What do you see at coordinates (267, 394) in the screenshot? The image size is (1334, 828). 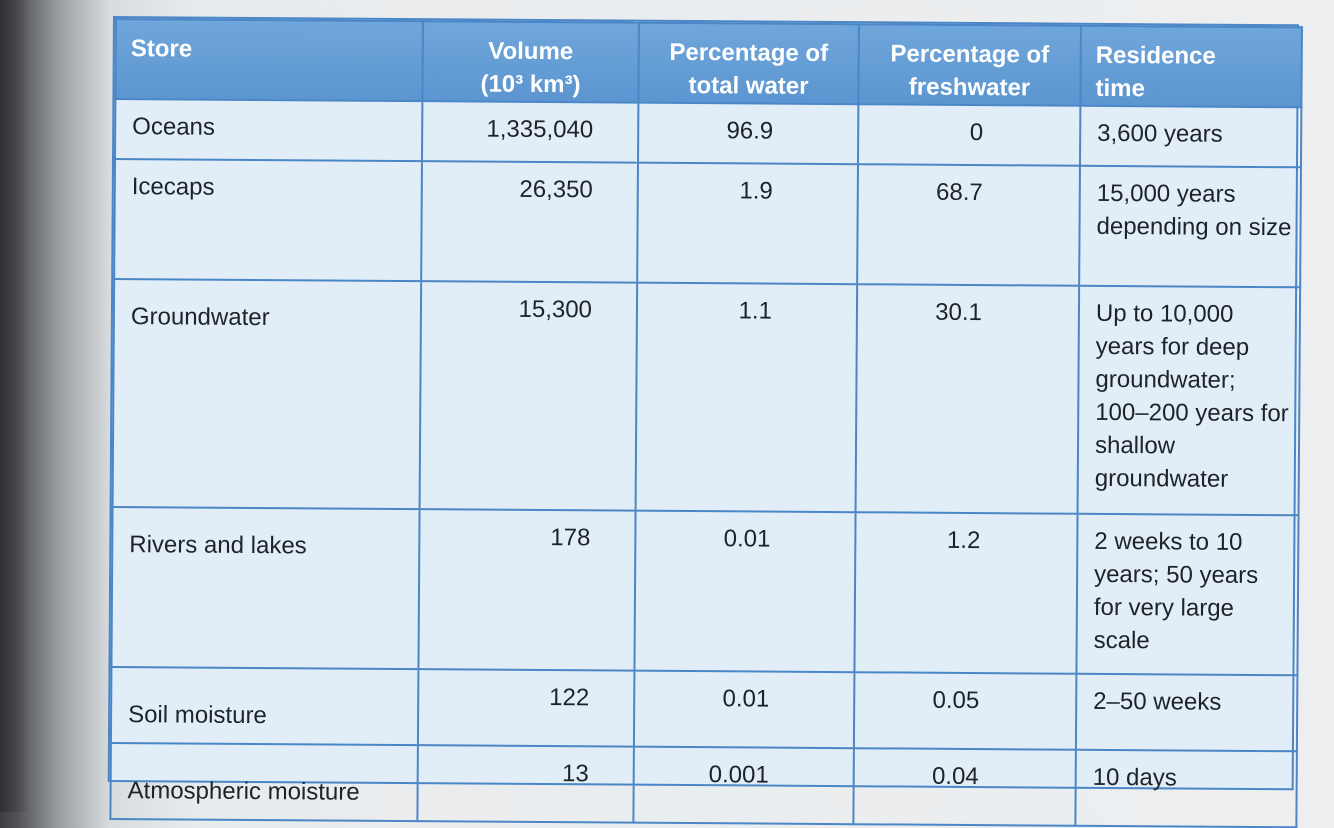 I see `store-cell: Groundwater` at bounding box center [267, 394].